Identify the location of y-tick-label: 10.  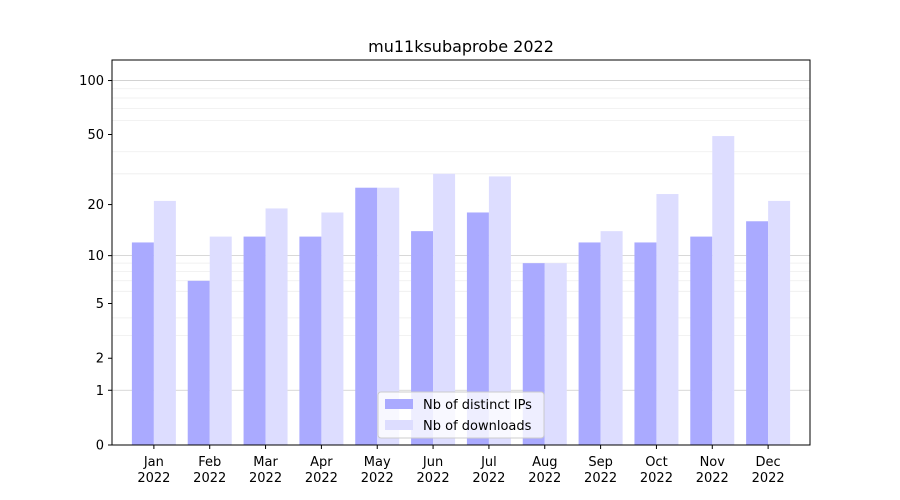
(95, 256).